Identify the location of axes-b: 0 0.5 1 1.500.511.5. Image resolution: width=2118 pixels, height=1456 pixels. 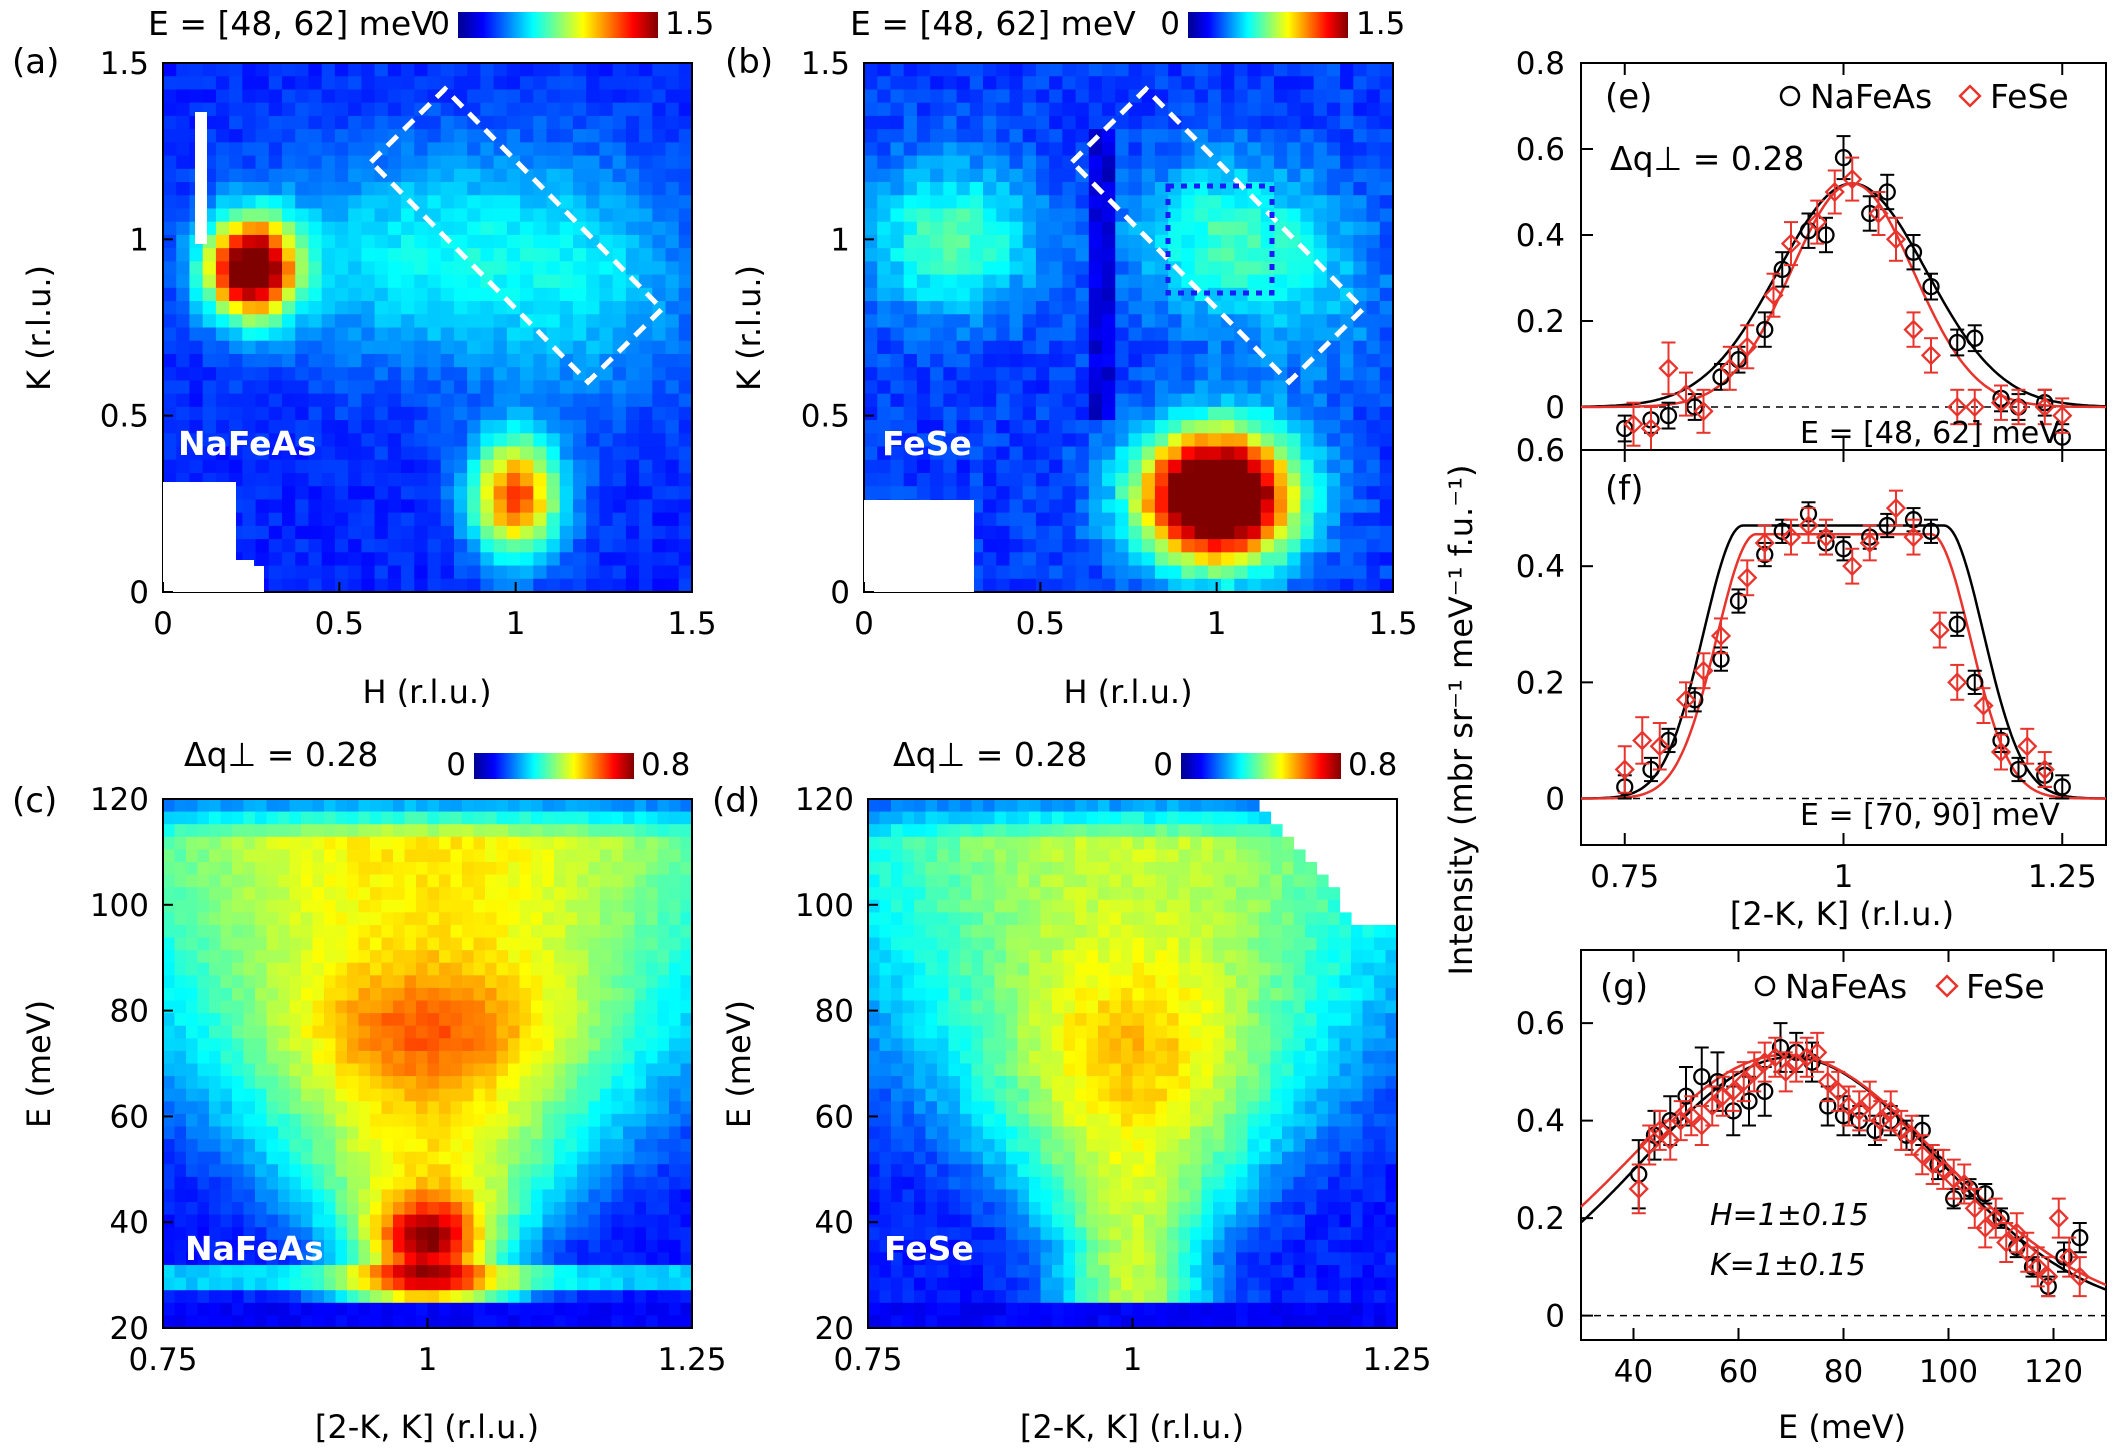
(1109, 344).